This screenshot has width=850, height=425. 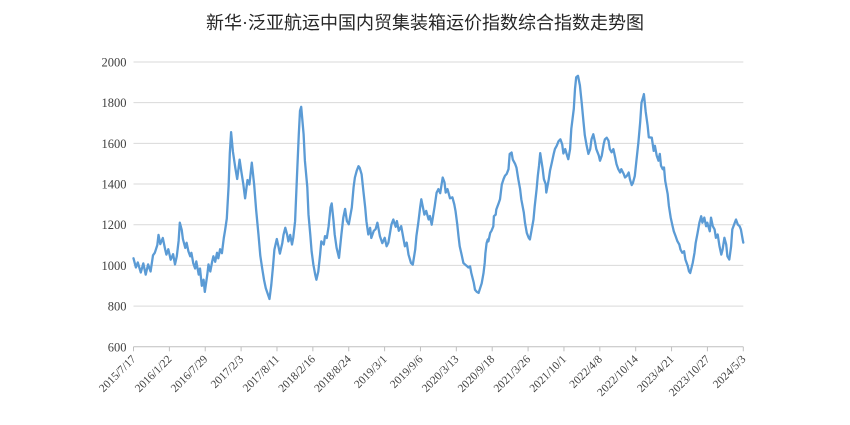 I want to click on y-tick-label: 1600, so click(x=114, y=144).